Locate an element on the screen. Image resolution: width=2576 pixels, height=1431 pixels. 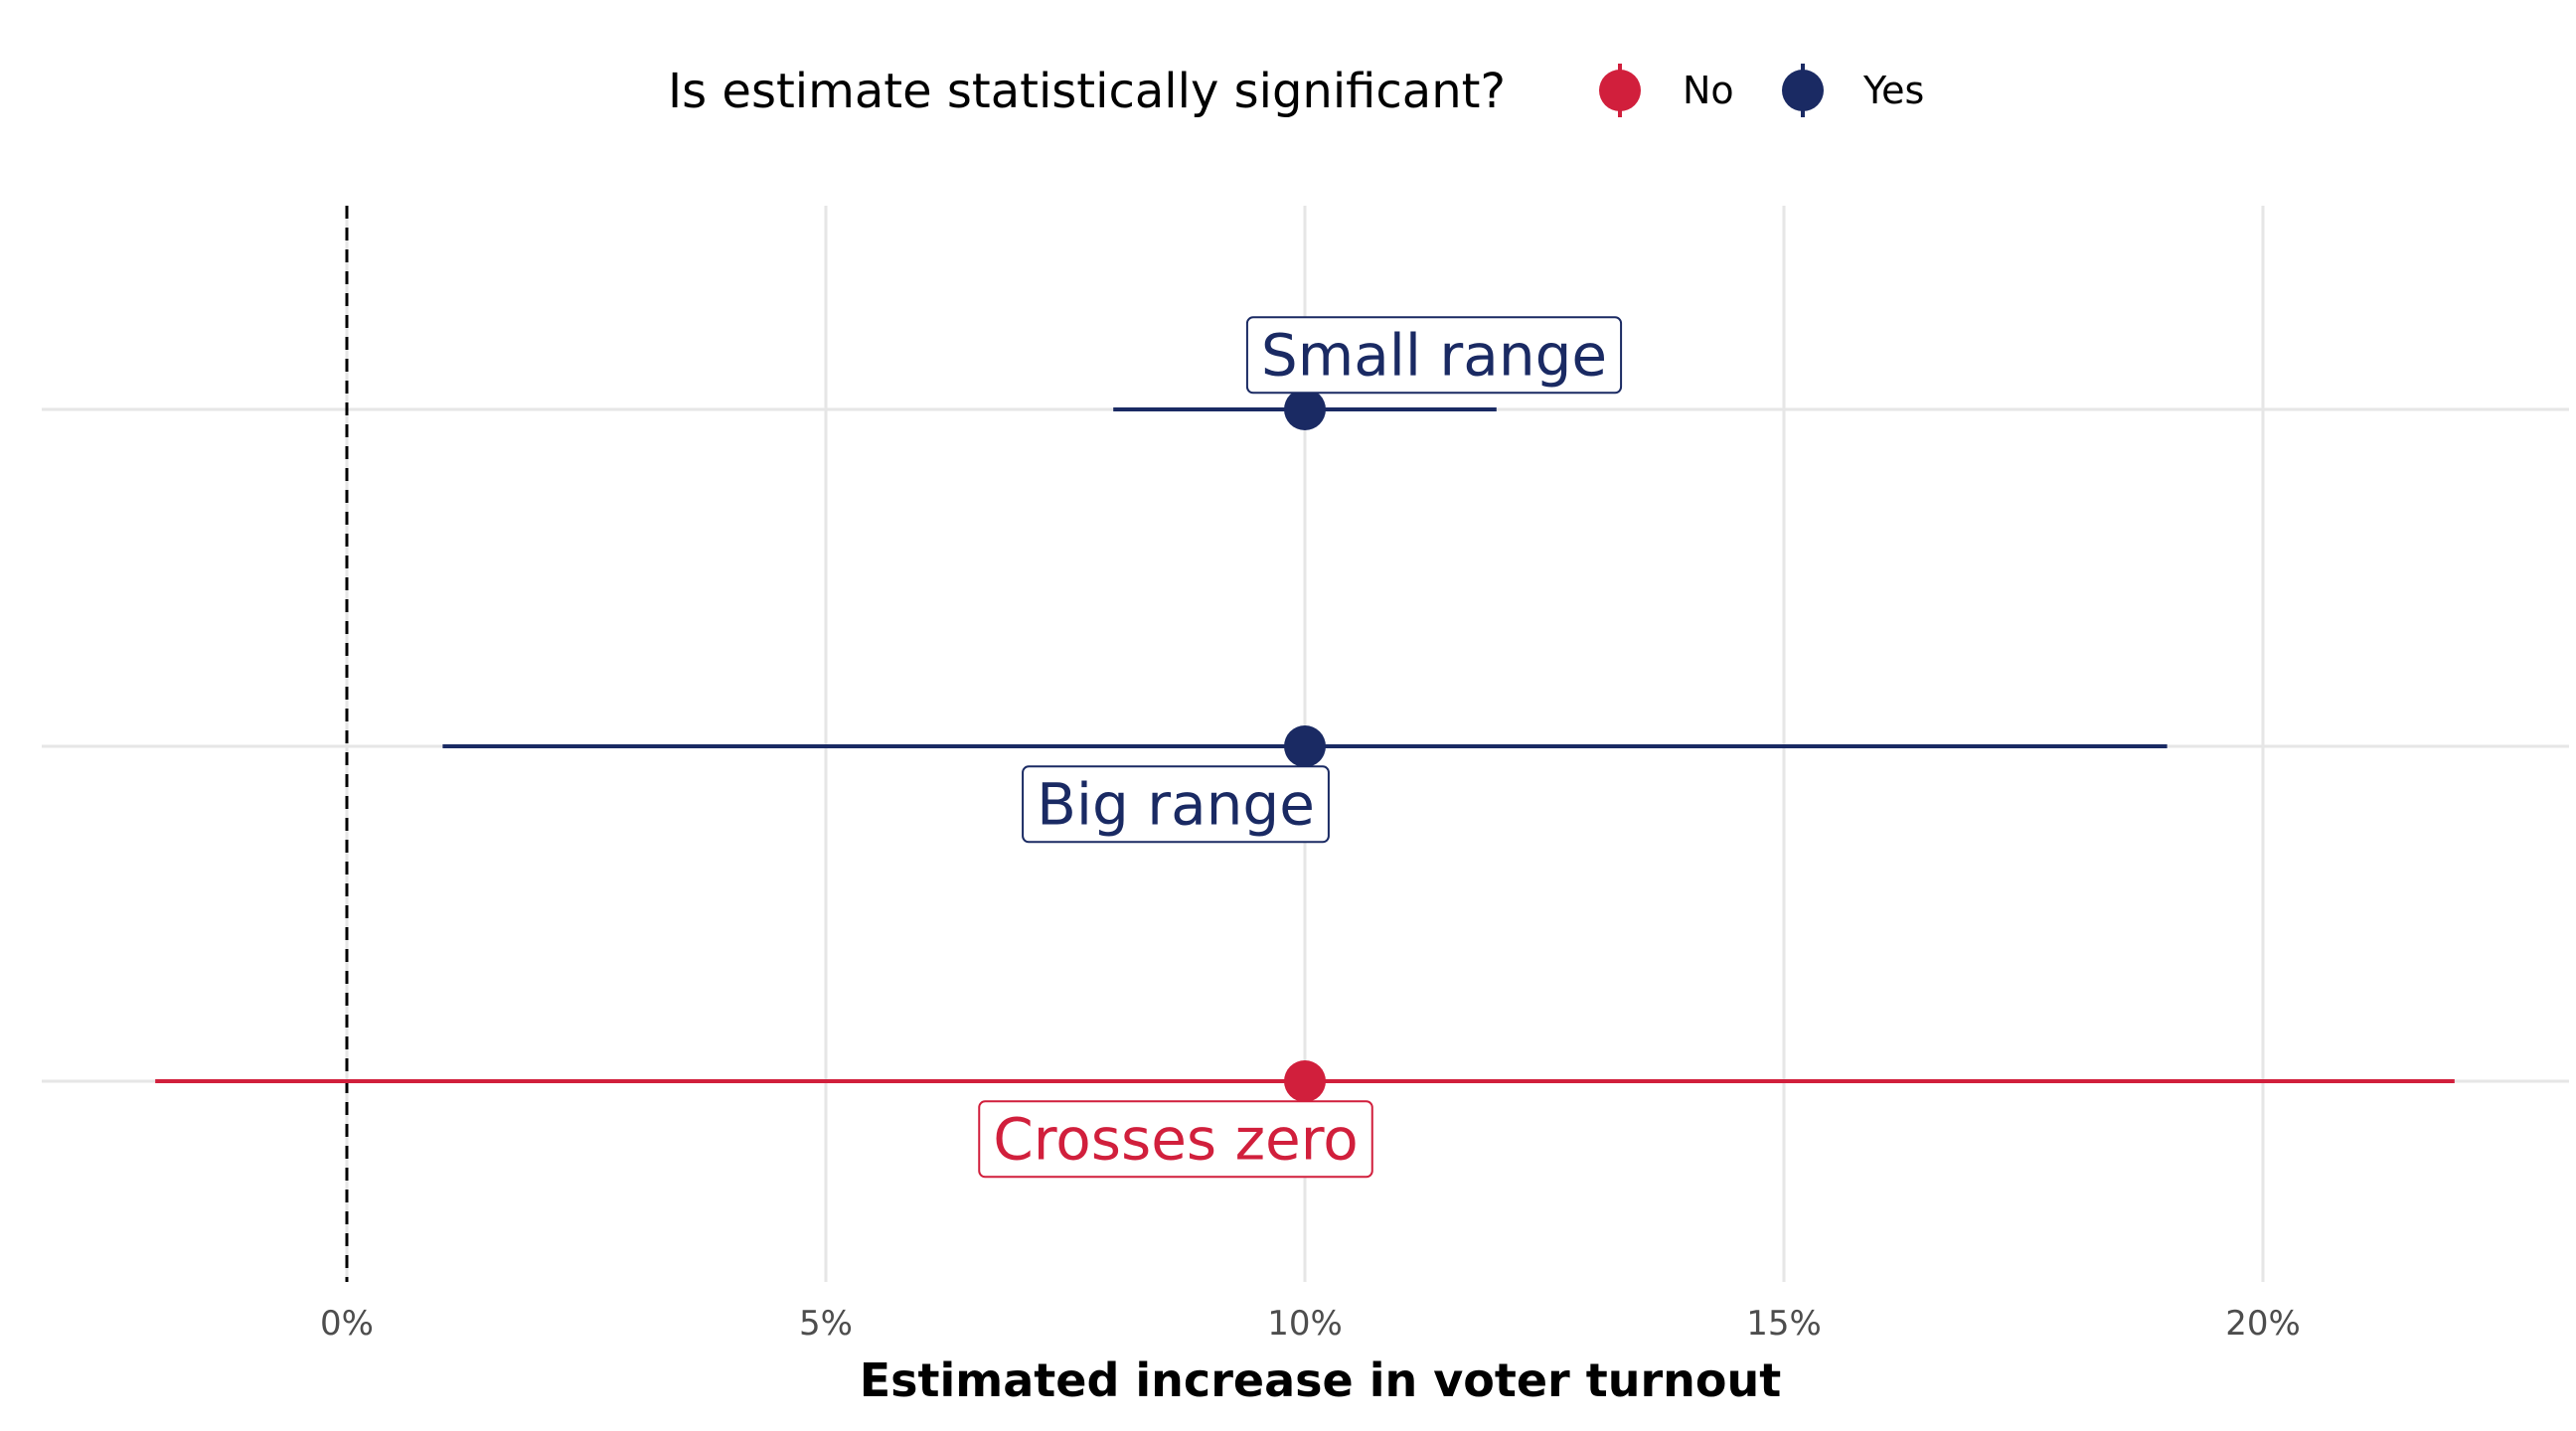
point-small-range is located at coordinates (1305, 410).